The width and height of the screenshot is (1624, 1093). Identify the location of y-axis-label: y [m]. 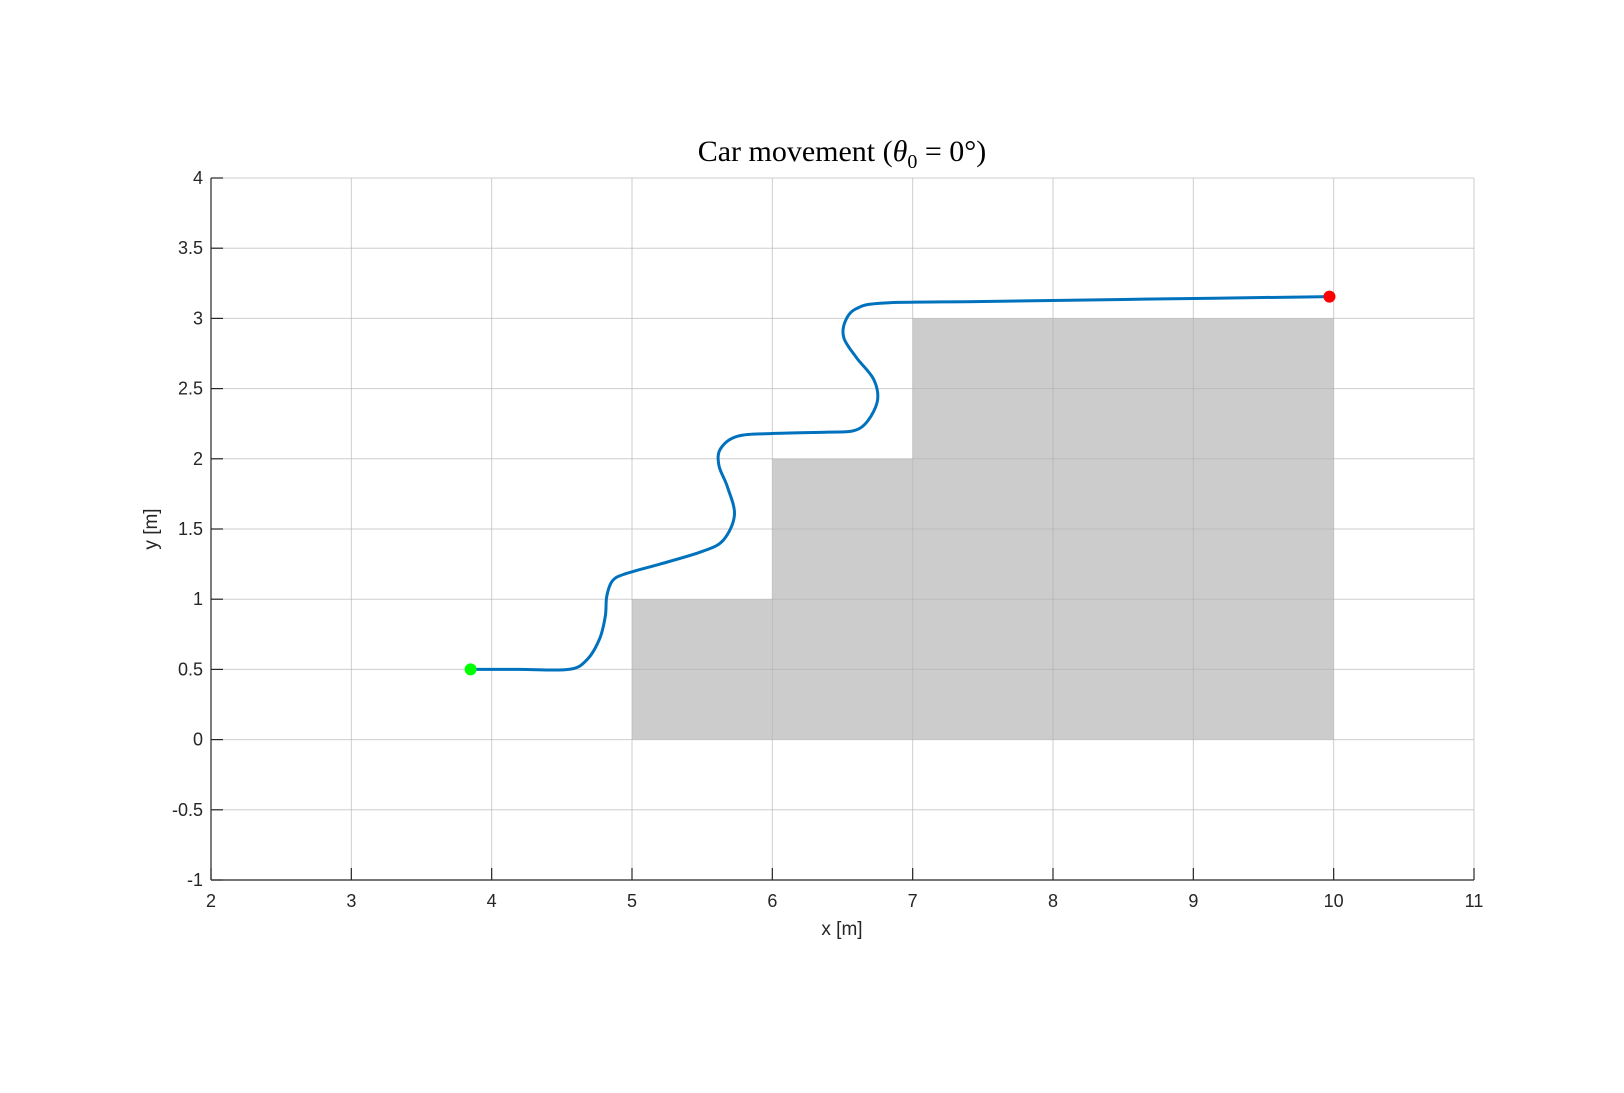
(151, 528).